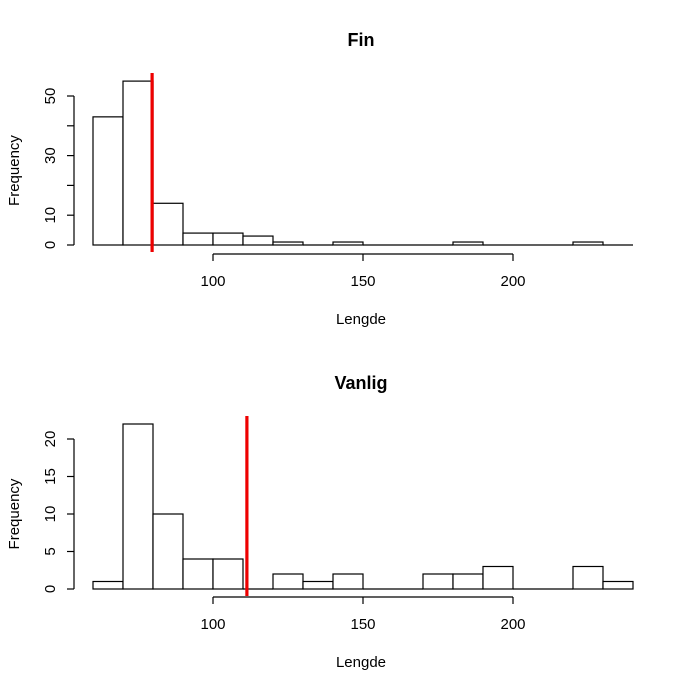  I want to click on y-tick-label: 5, so click(50, 551).